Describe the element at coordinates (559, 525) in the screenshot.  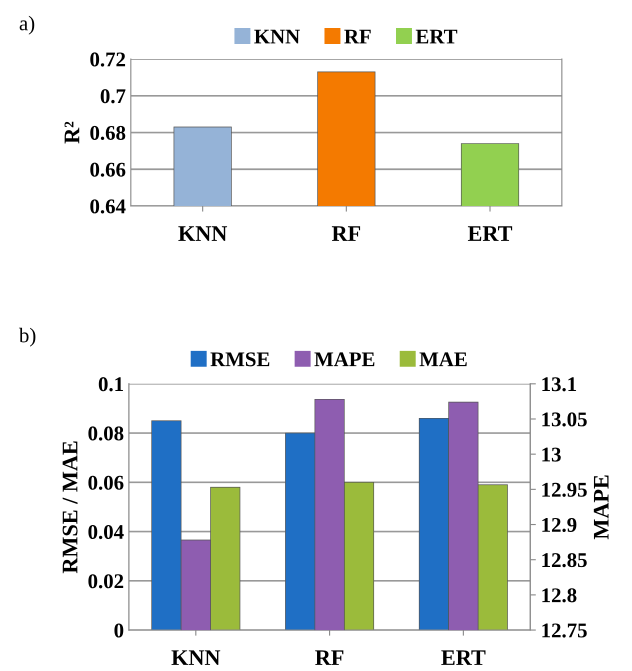
I see `y2-tick-label: 12.9` at that location.